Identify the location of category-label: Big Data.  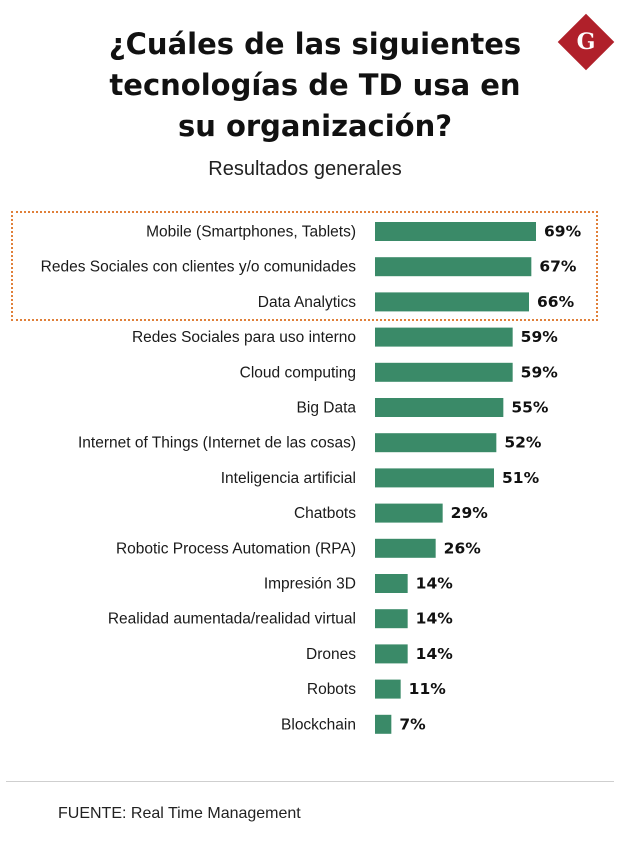
(327, 408).